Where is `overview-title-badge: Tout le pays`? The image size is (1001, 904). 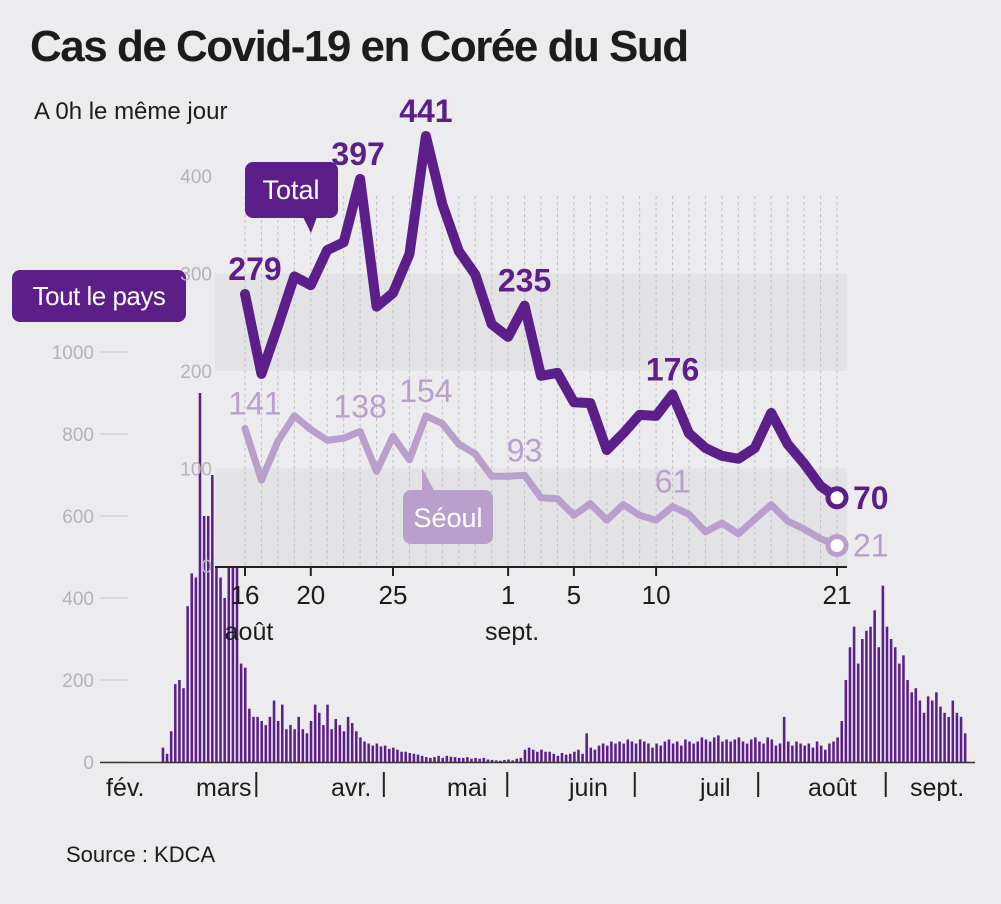 overview-title-badge: Tout le pays is located at coordinates (99, 296).